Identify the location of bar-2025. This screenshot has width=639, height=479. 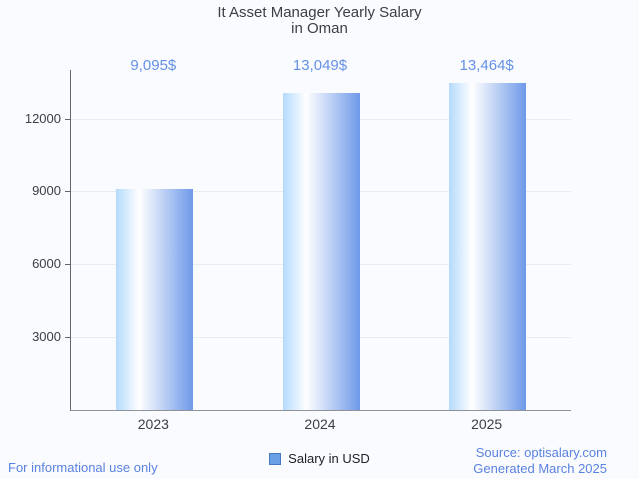
(488, 246).